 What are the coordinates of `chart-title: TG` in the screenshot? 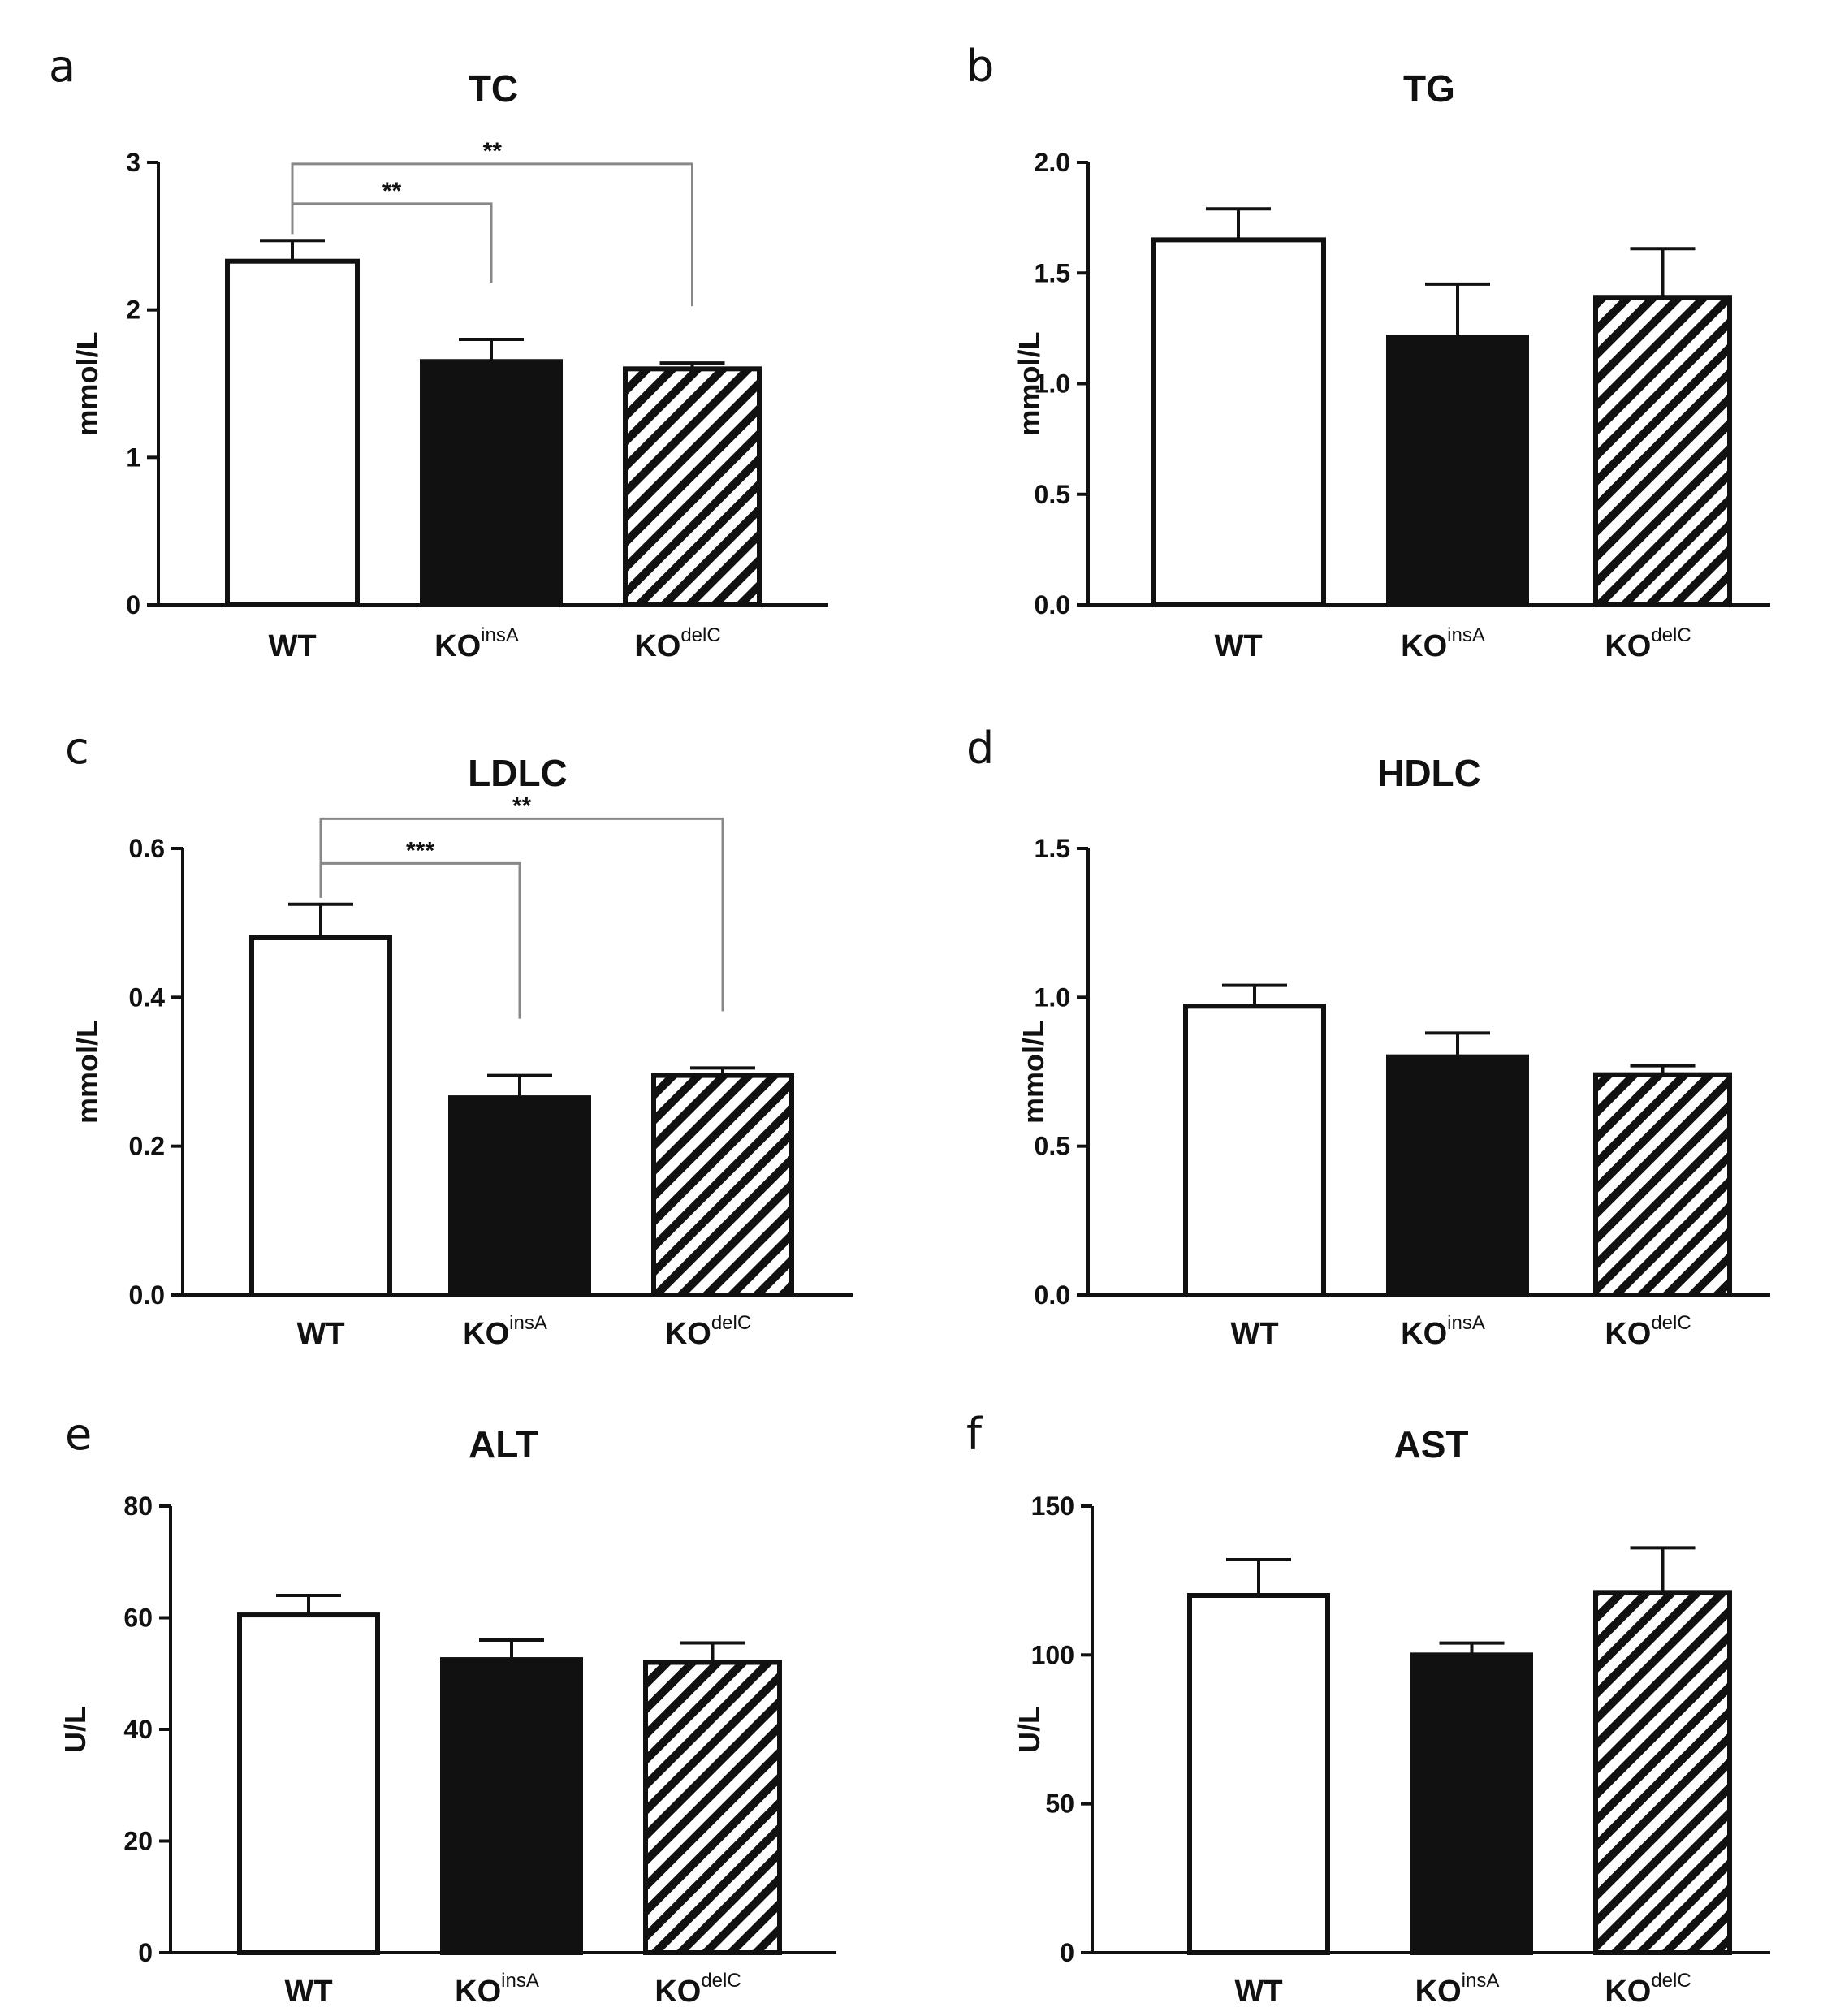 It's located at (1429, 88).